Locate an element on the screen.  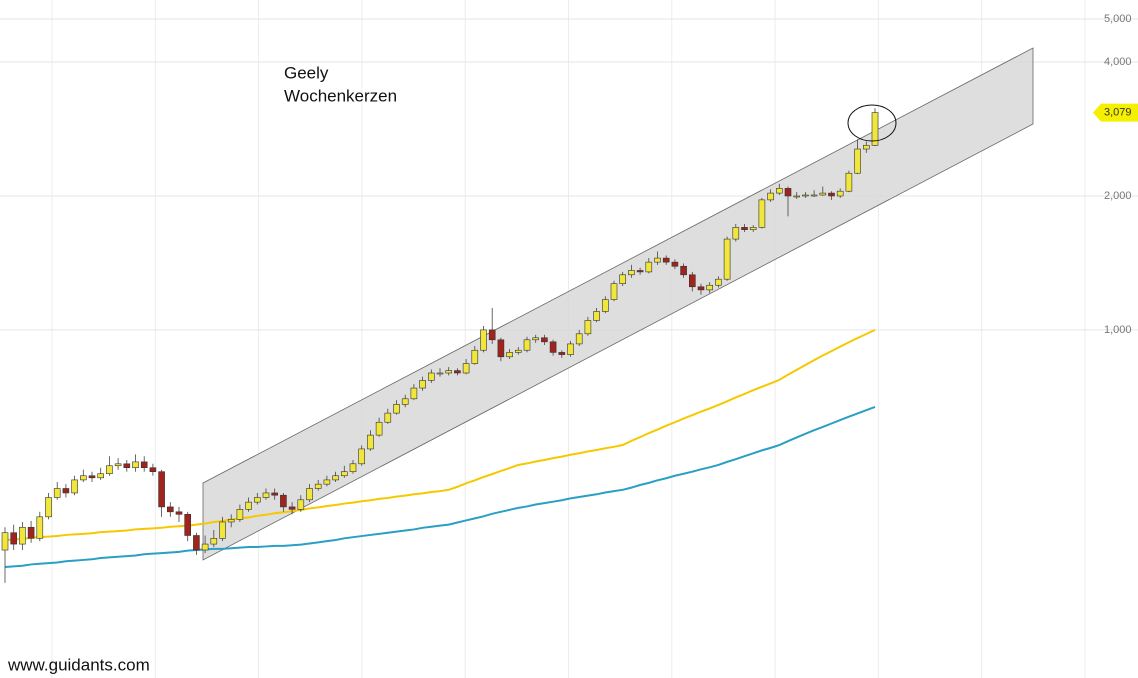
y-tick-label: 5,000 is located at coordinates (1118, 19).